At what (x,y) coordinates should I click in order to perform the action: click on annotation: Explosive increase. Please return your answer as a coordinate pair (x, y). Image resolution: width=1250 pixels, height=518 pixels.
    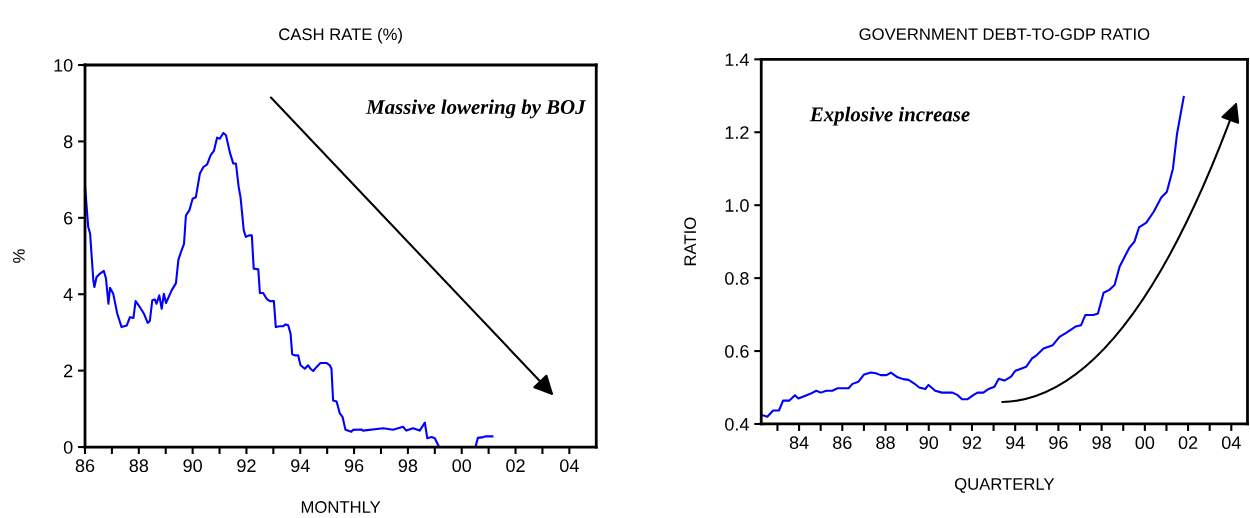
    Looking at the image, I should click on (889, 116).